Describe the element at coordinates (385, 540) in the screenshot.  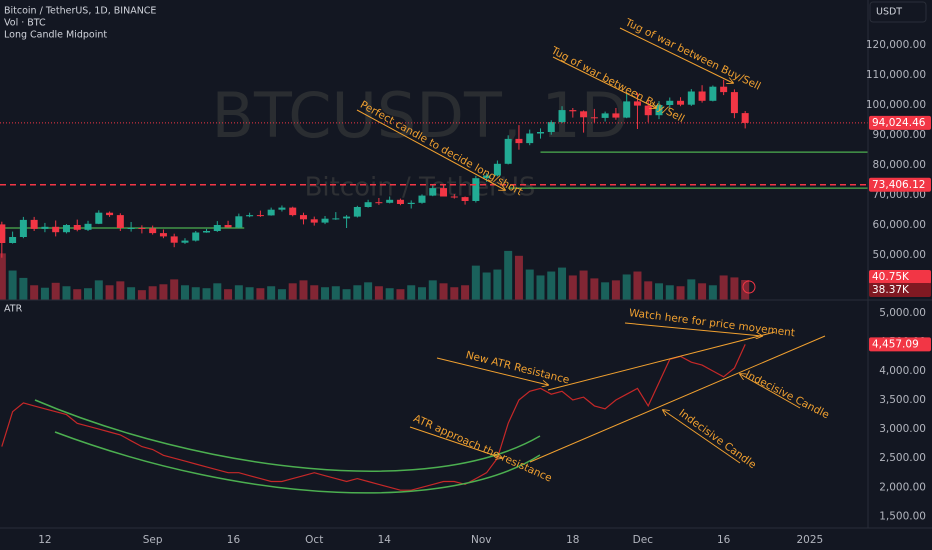
I see `x-tick-label: 14` at that location.